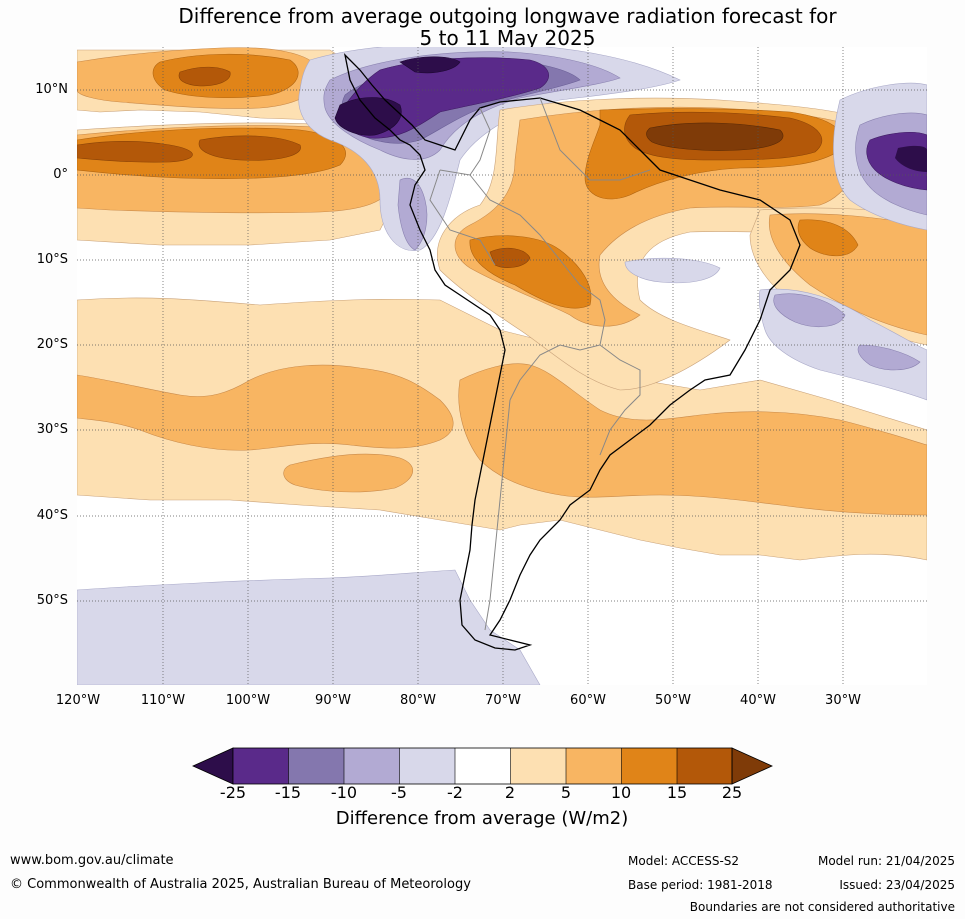  I want to click on footer-model-run: Model run: 21/04/2025, so click(886, 861).